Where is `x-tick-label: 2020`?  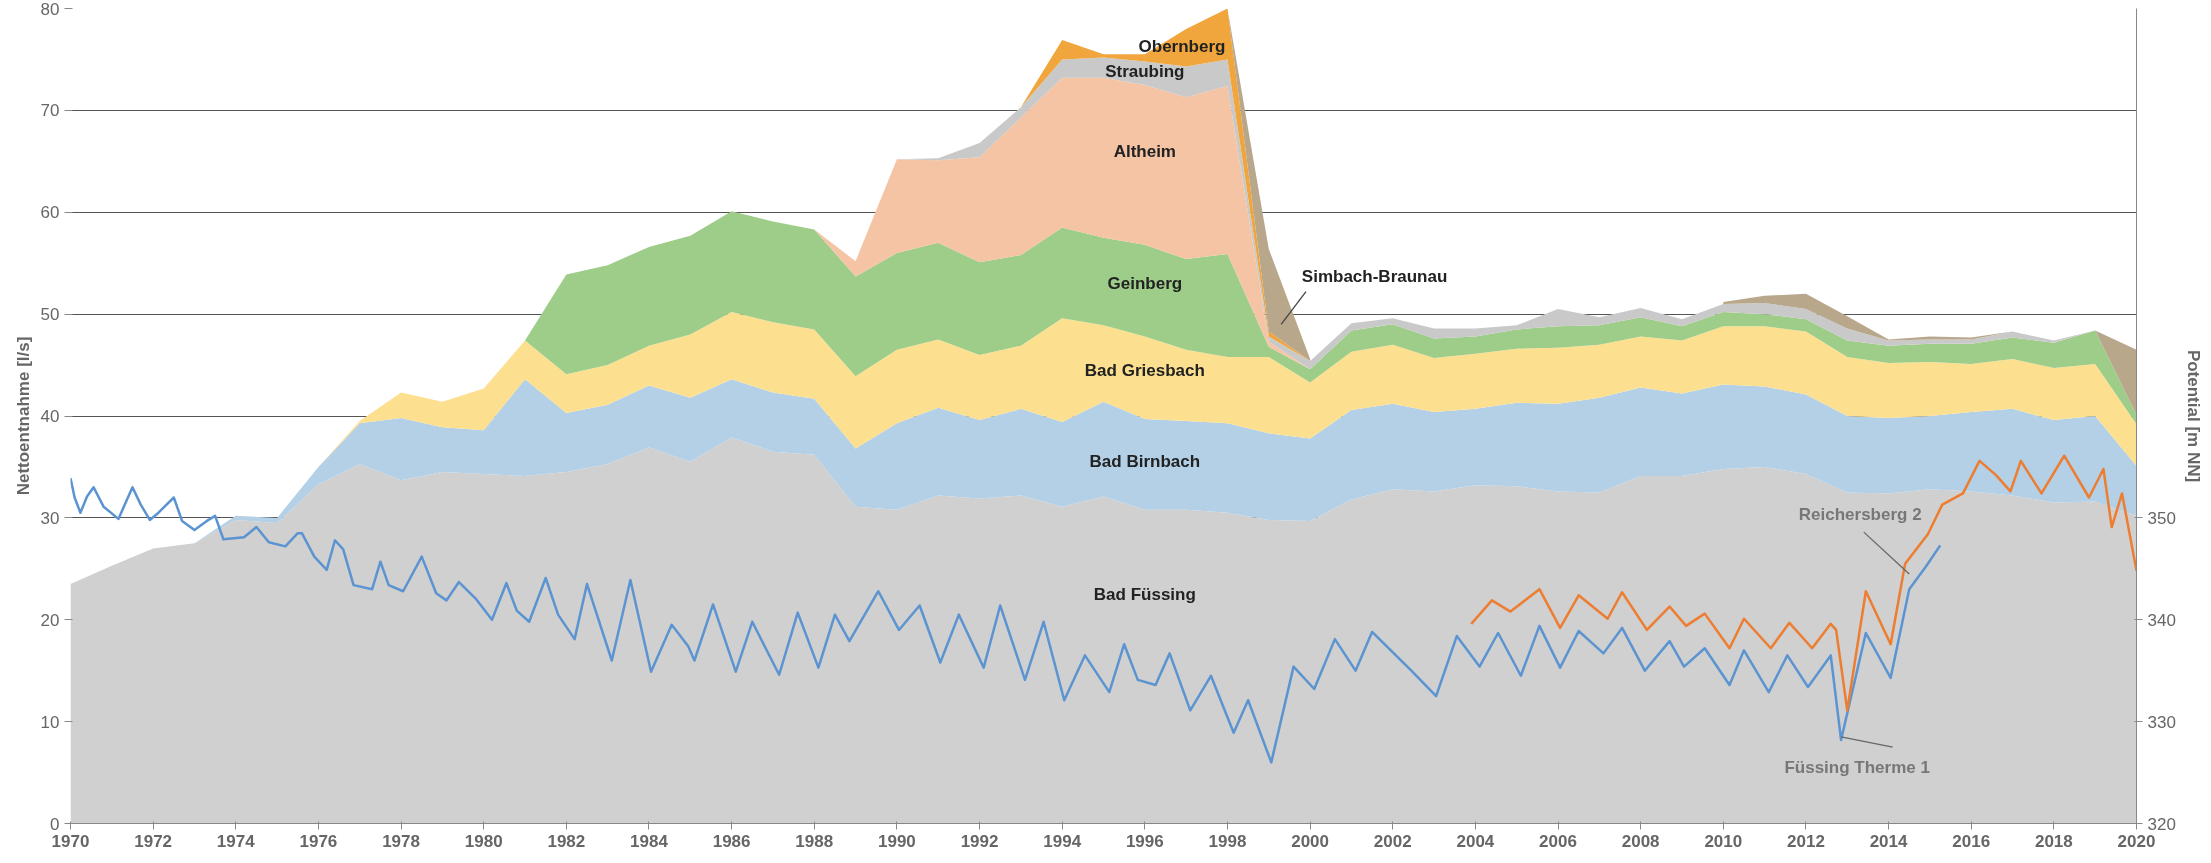 x-tick-label: 2020 is located at coordinates (2136, 841).